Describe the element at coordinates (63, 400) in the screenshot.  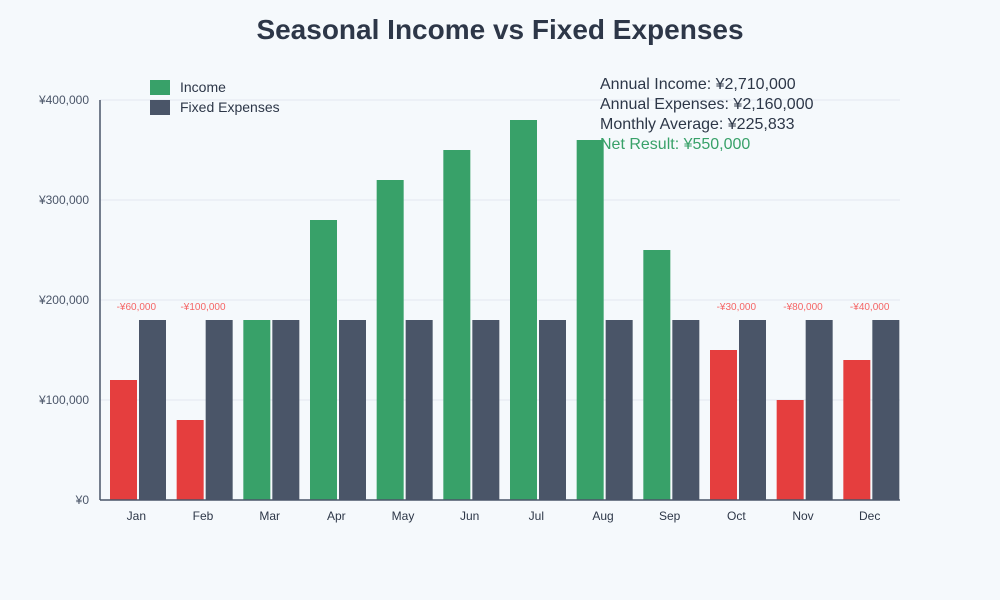
I see `y-tick-label: ¥100,000` at that location.